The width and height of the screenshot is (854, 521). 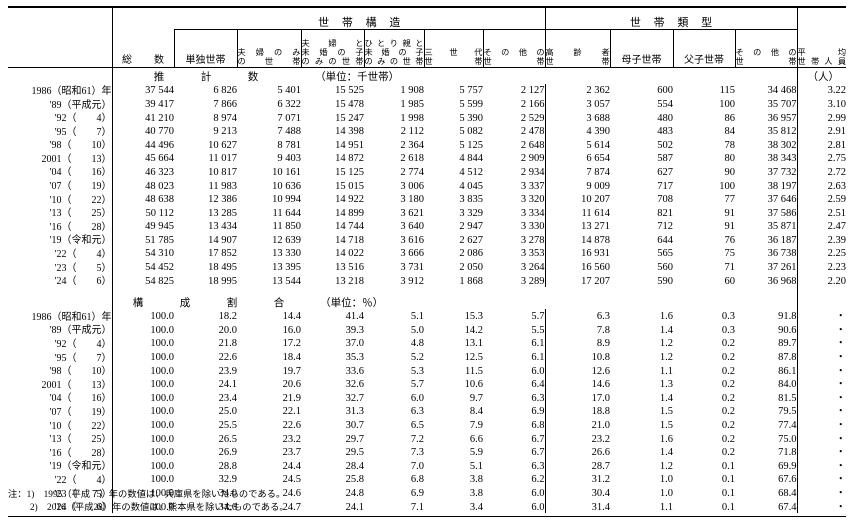 I want to click on row-label-year: '13（ 25）, so click(x=80, y=214).